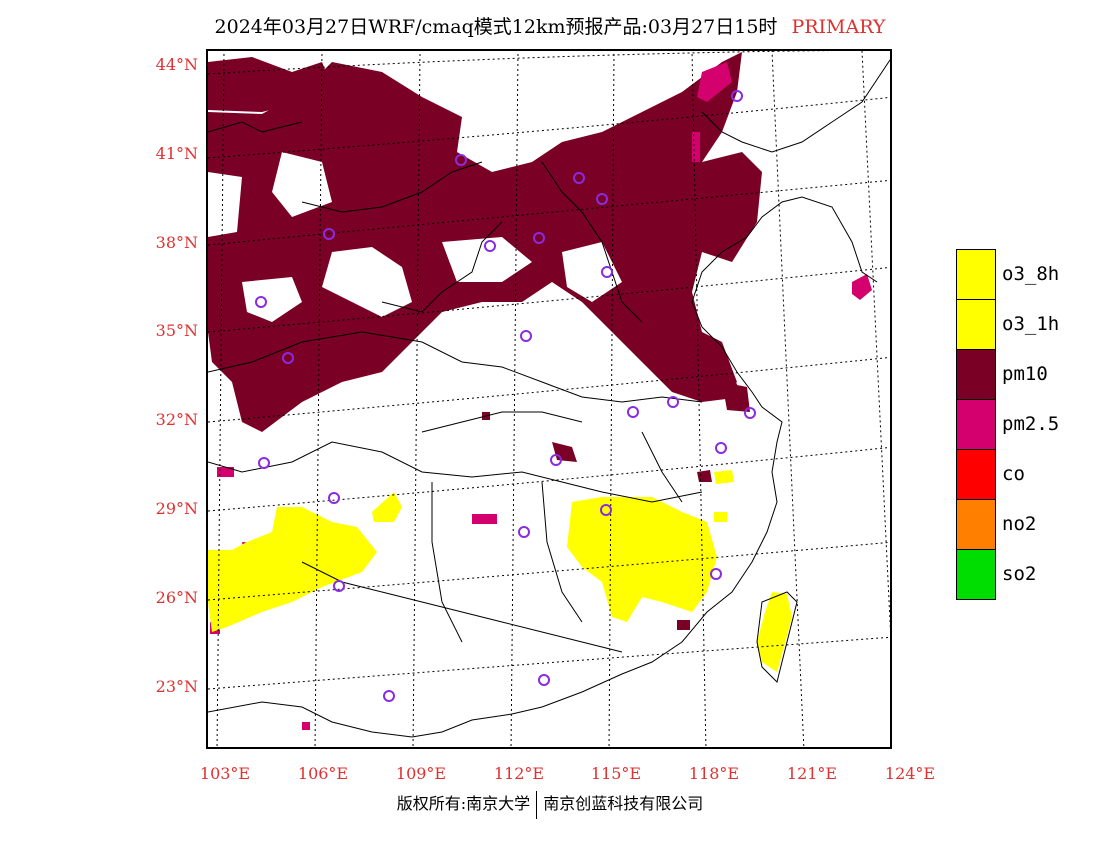 Image resolution: width=1100 pixels, height=850 pixels. I want to click on lat-label-35: 35°N, so click(176, 330).